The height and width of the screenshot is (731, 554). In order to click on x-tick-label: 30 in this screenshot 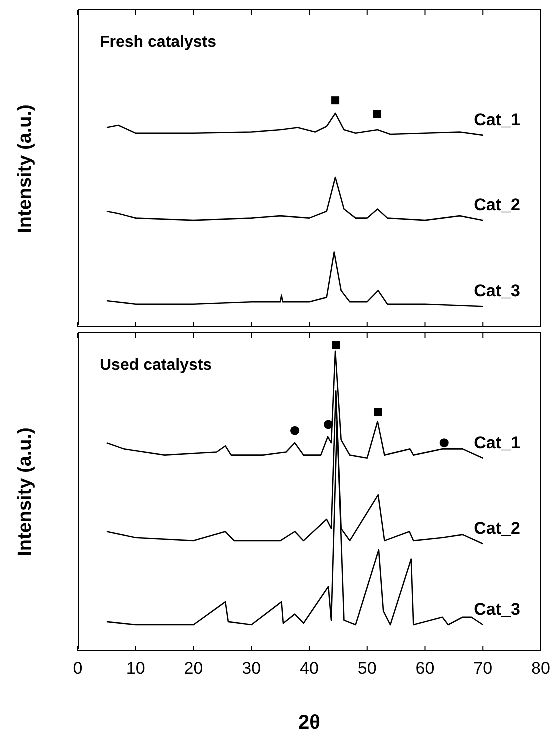, I will do `click(252, 668)`.